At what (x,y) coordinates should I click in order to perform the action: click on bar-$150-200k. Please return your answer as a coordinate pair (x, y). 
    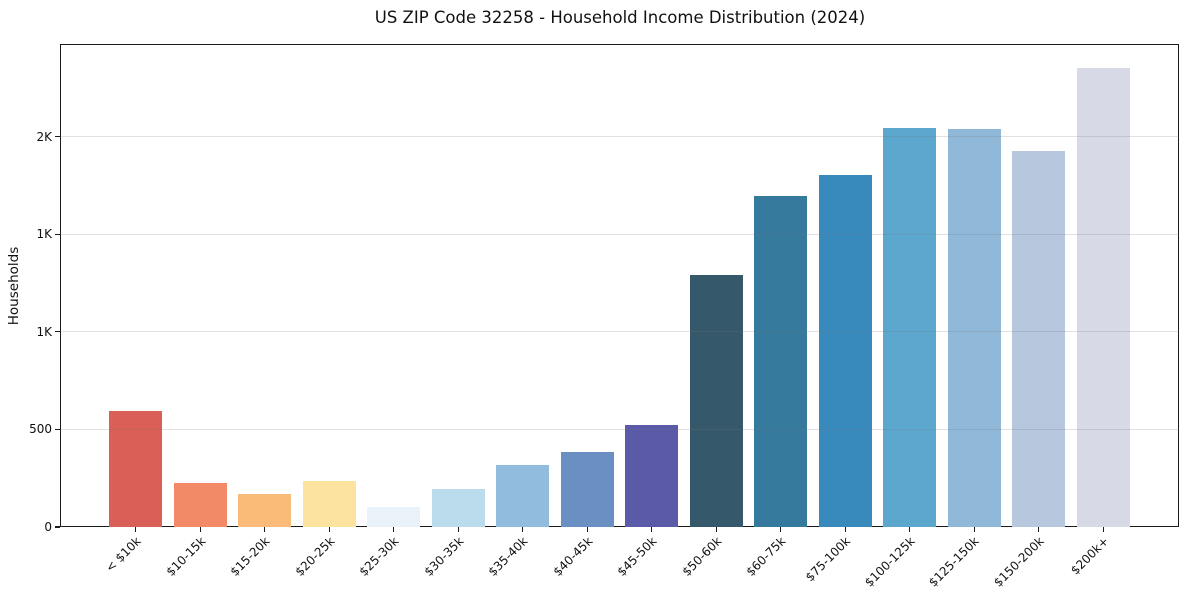
    Looking at the image, I should click on (1039, 339).